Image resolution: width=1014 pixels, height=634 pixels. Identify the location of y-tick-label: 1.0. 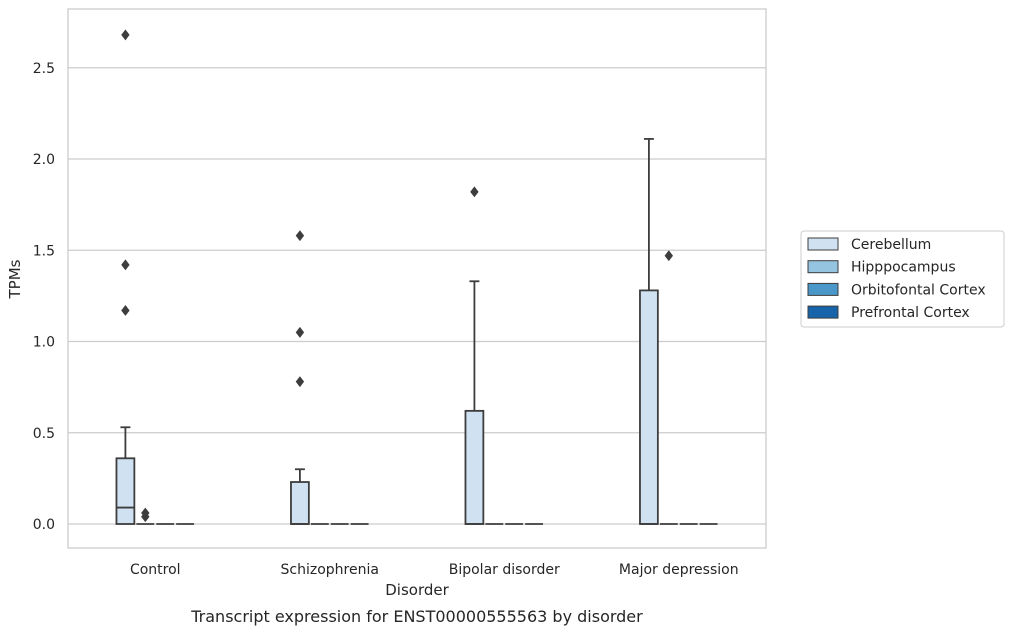
(44, 343).